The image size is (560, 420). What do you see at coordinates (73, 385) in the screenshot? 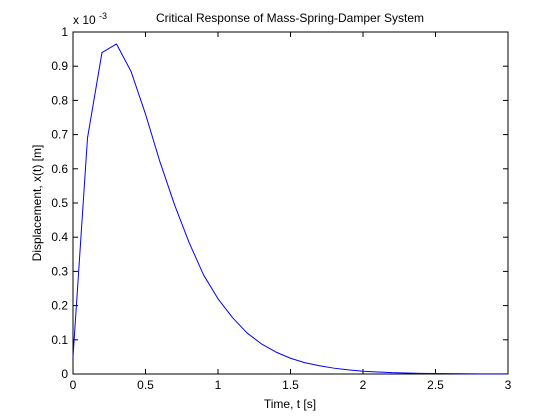
I see `x-tick-label: 0` at bounding box center [73, 385].